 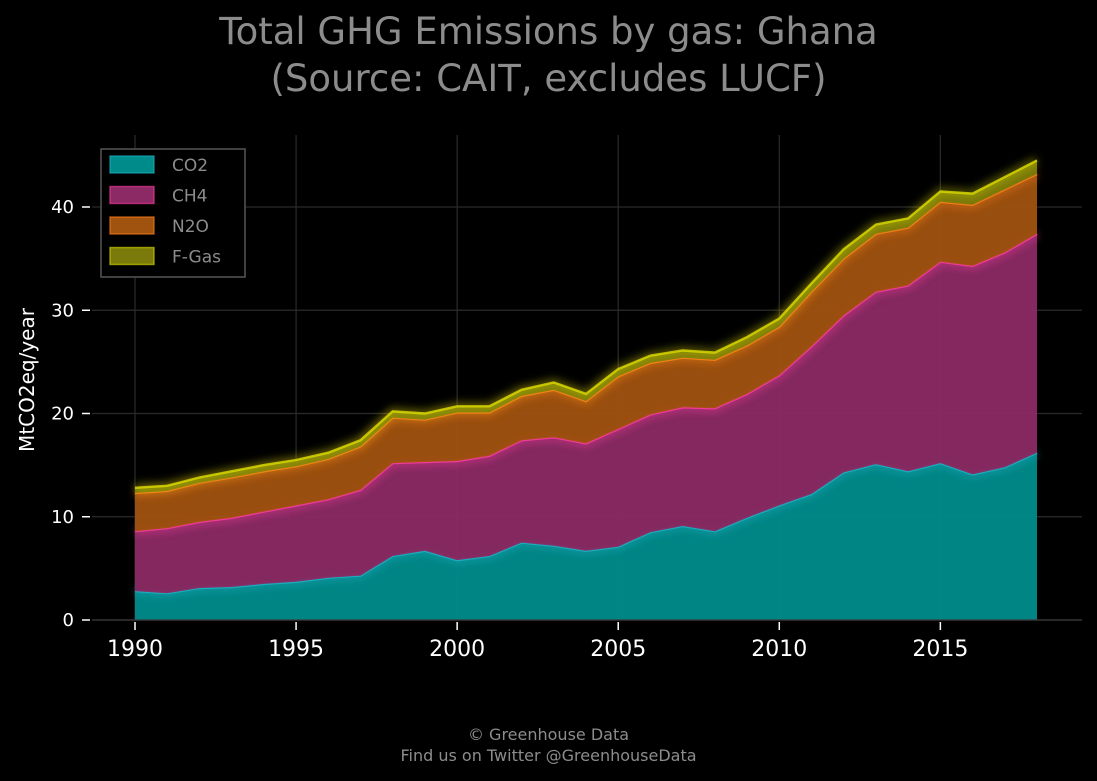 What do you see at coordinates (132, 256) in the screenshot?
I see `legend-swatch-f-gas` at bounding box center [132, 256].